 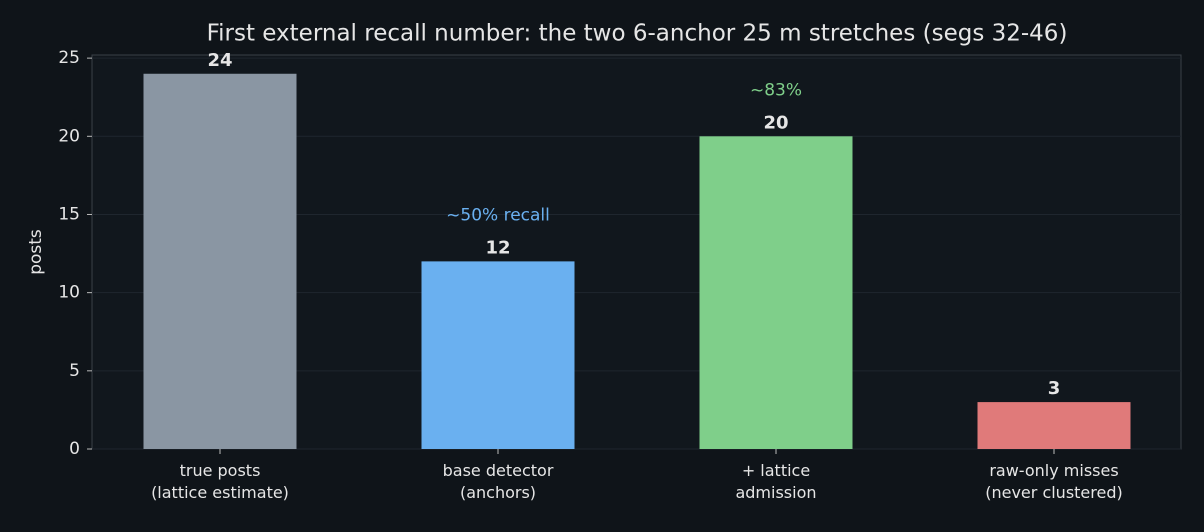 What do you see at coordinates (219, 60) in the screenshot?
I see `value-label: 24` at bounding box center [219, 60].